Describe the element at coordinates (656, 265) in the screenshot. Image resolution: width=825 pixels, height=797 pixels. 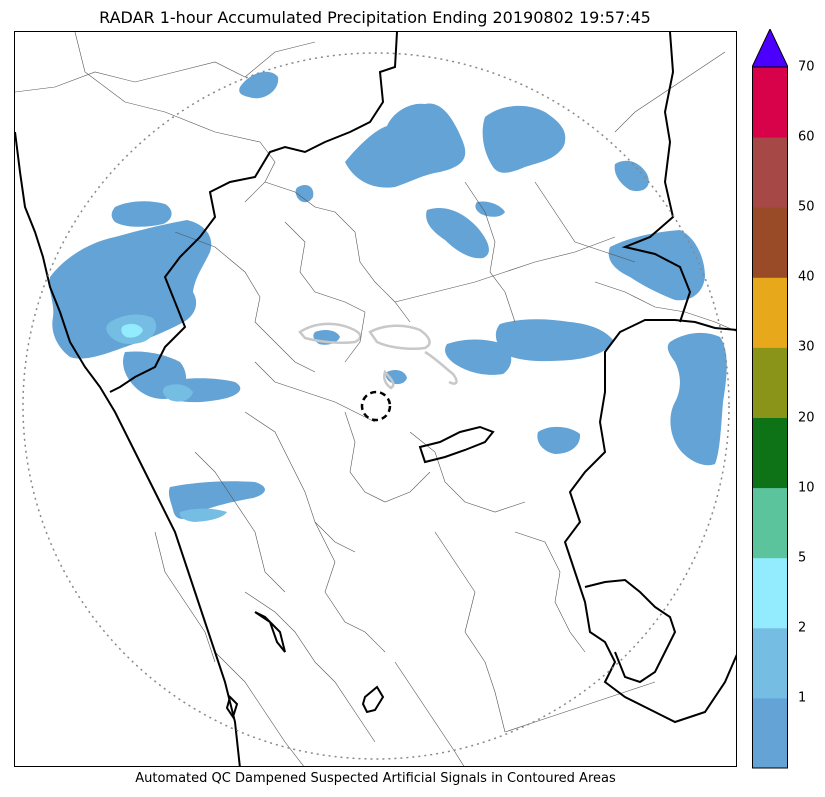
I see `echo-east-band` at that location.